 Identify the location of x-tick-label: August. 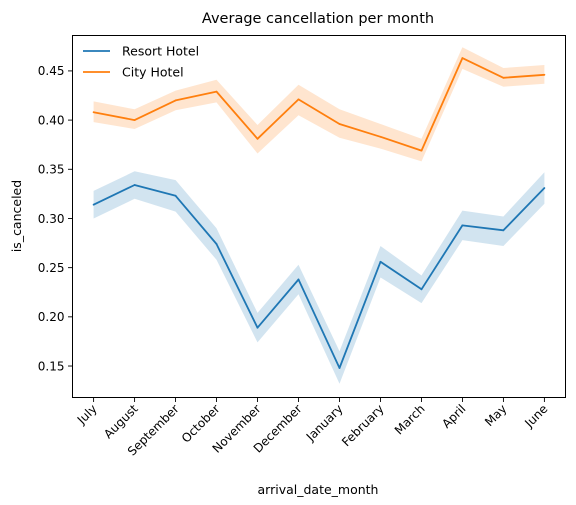
(121, 422).